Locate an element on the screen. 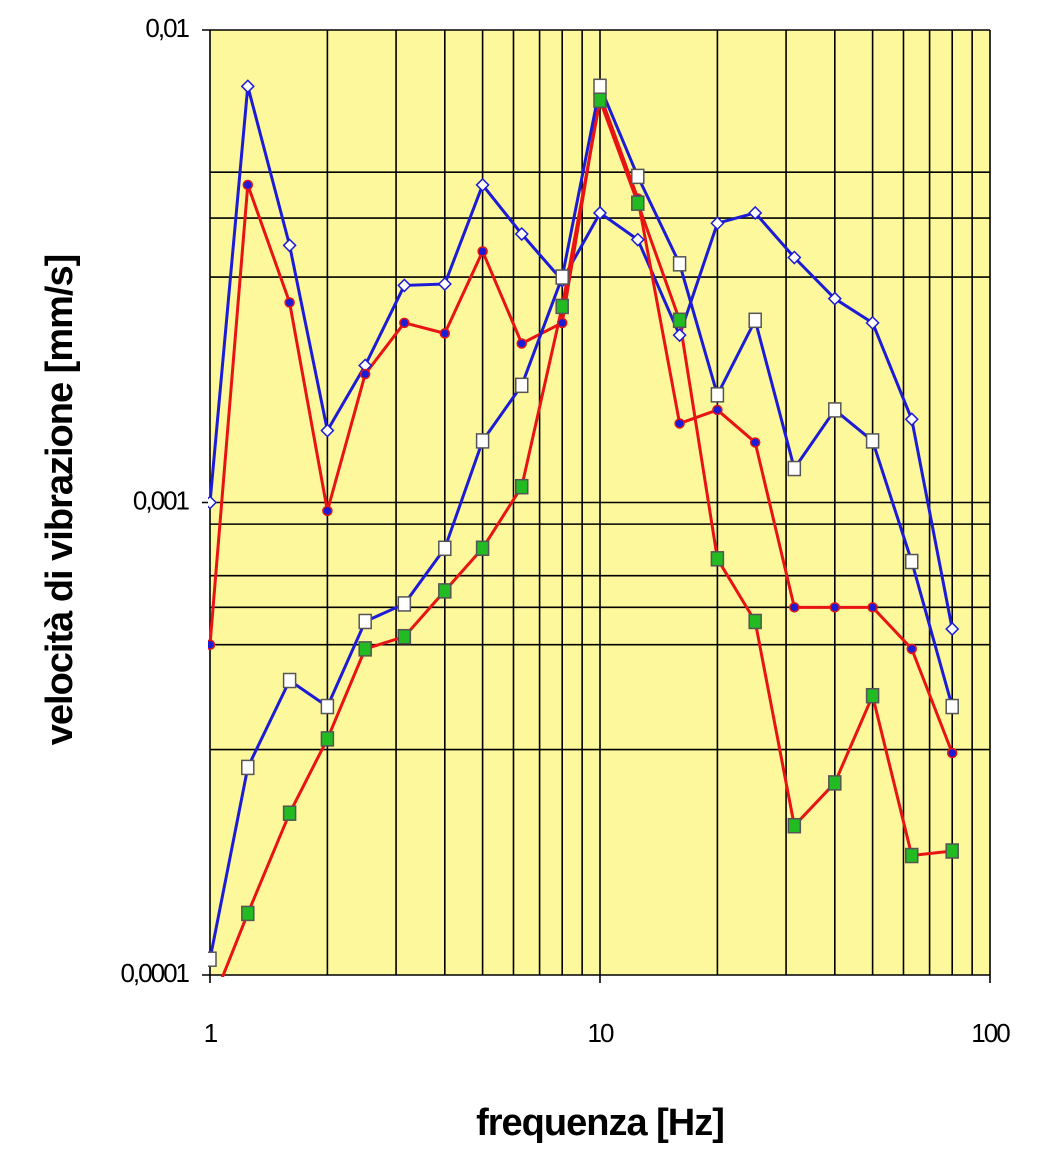  y-tick-label: 0,01 is located at coordinates (167, 28).